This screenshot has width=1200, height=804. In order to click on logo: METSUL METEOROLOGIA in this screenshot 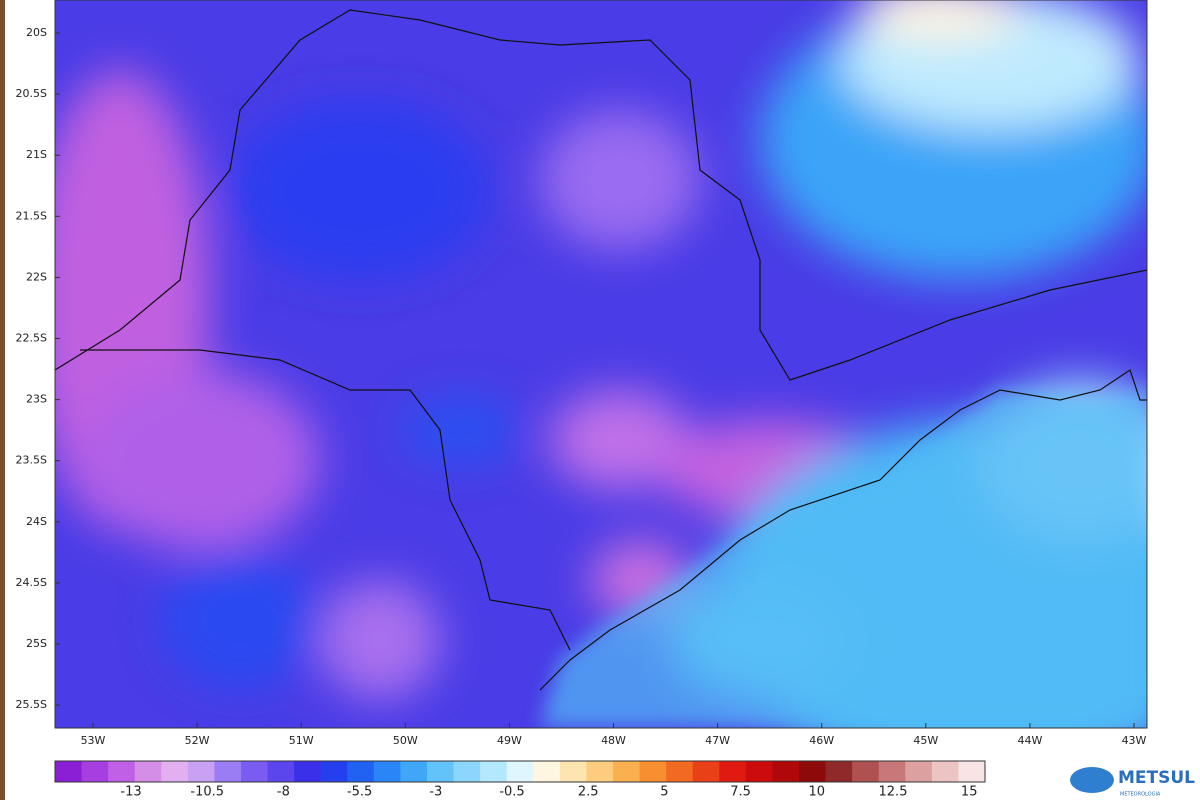, I will do `click(1132, 782)`.